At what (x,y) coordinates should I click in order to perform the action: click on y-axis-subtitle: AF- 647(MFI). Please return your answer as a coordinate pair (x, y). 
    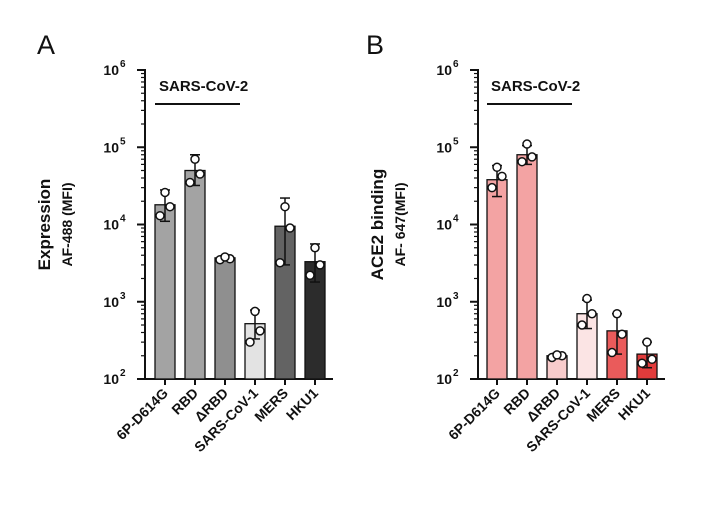
    Looking at the image, I should click on (400, 225).